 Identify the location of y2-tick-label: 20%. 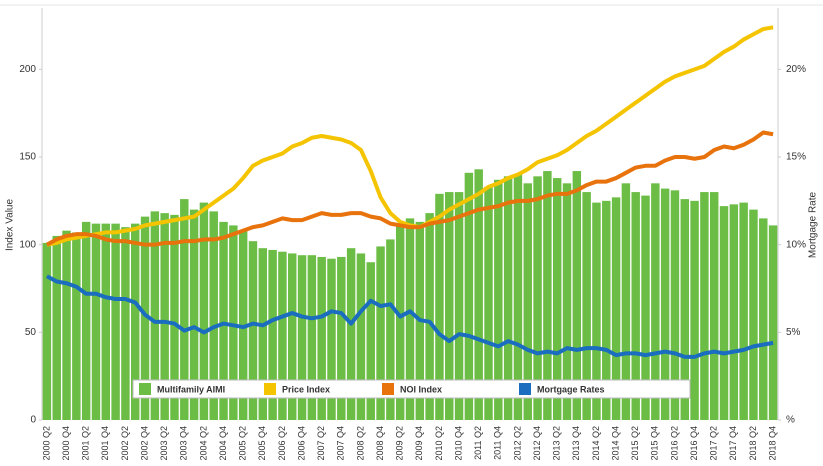
(796, 69).